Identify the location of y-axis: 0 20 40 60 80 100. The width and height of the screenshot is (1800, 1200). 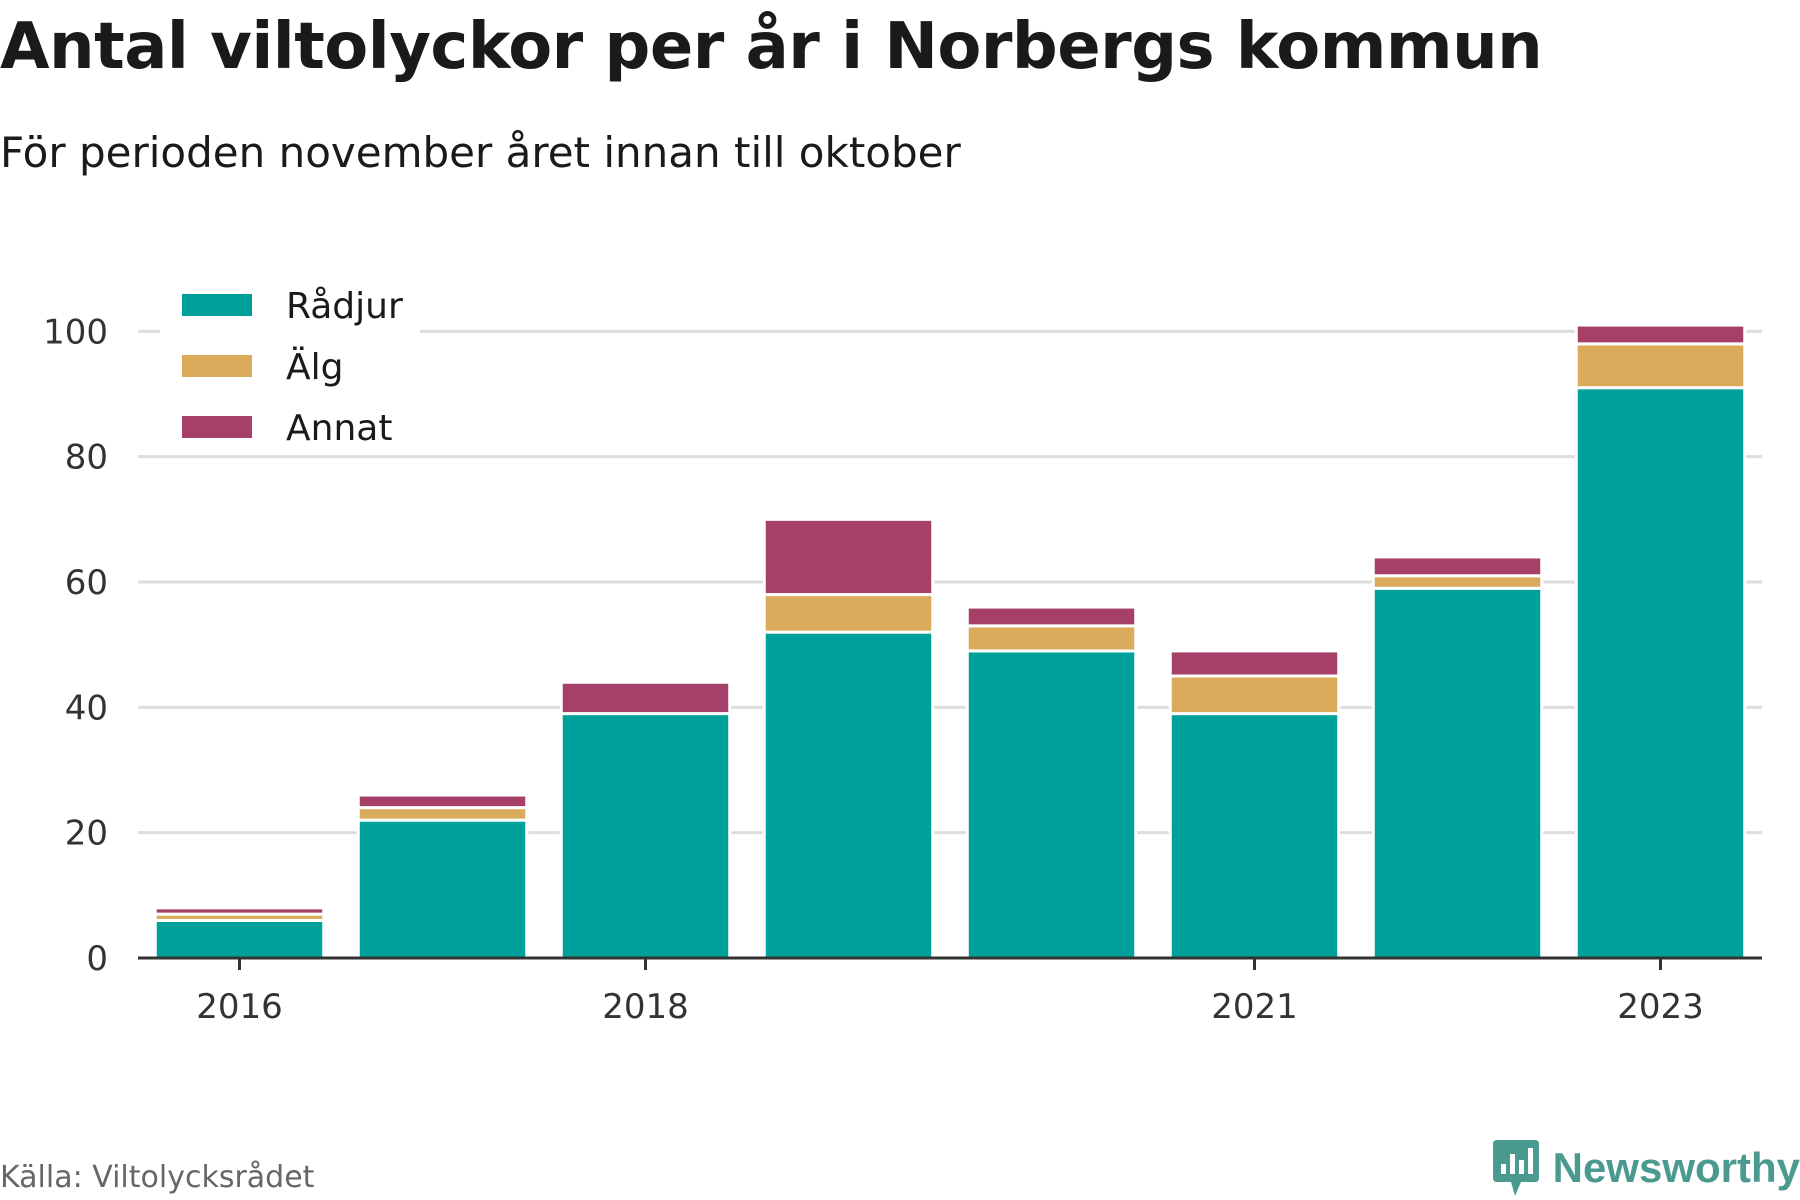
(75, 645).